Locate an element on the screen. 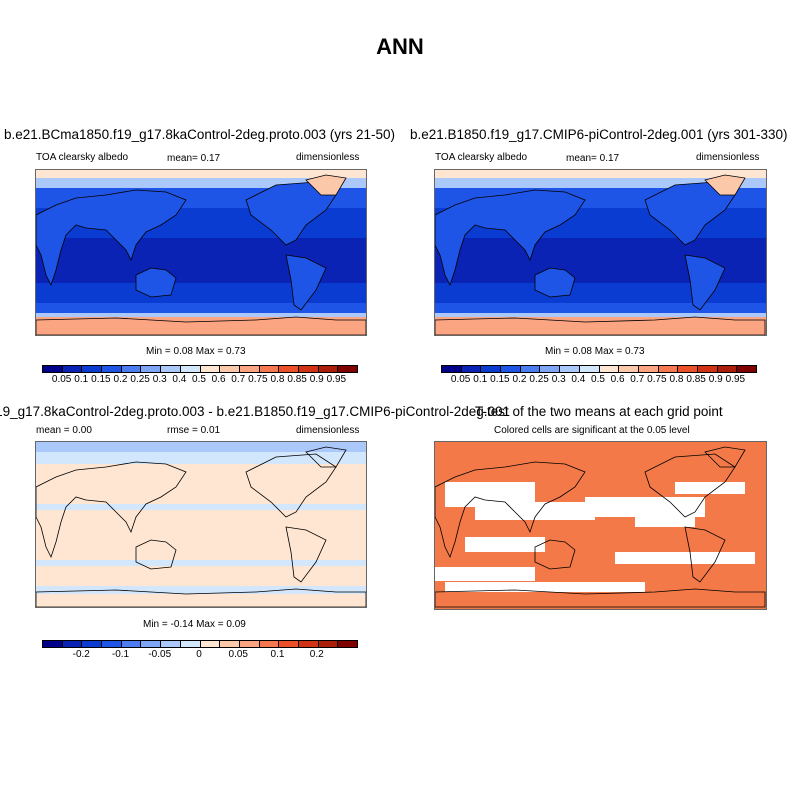 The height and width of the screenshot is (800, 800). panel-3-colorbar is located at coordinates (200, 644).